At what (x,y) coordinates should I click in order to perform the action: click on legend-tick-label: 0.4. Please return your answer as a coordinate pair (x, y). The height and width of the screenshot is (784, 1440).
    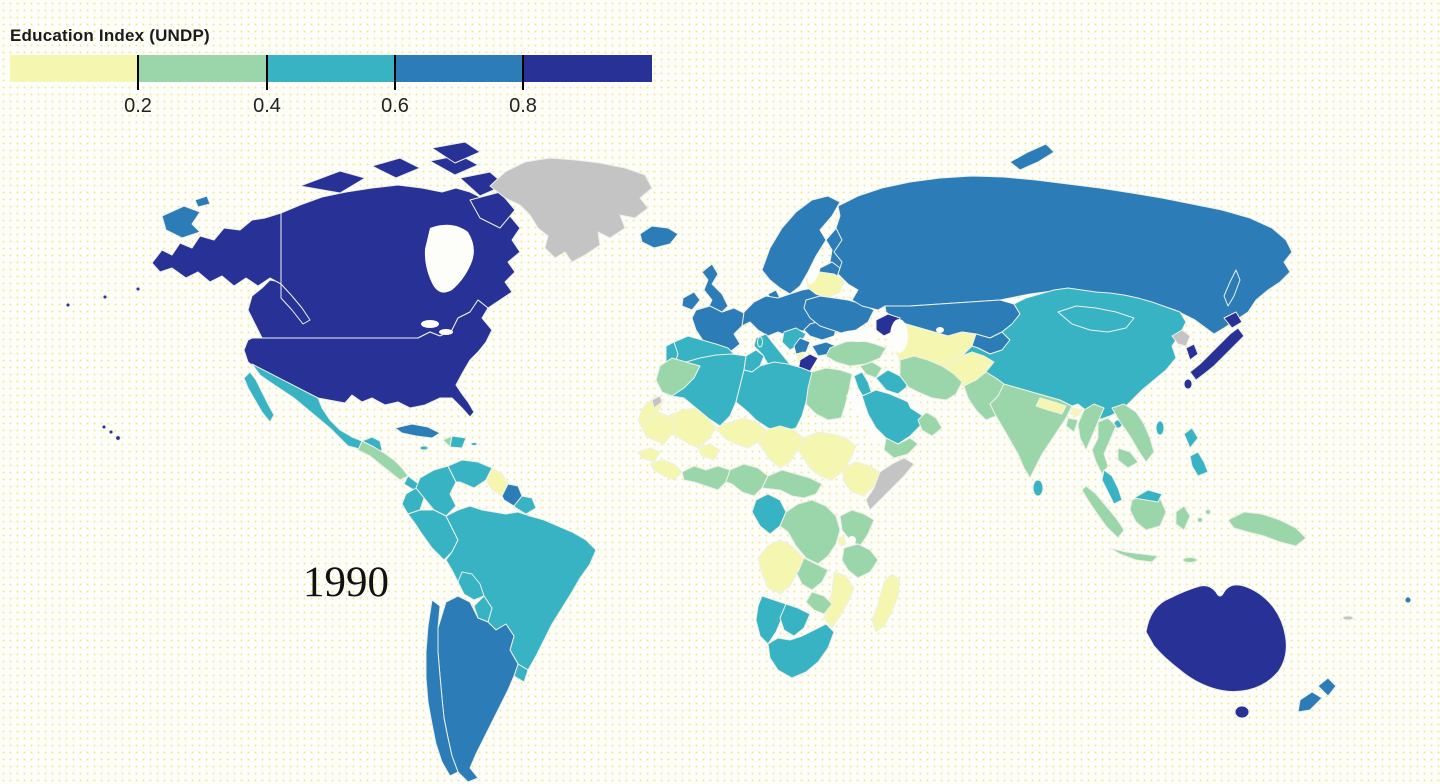
    Looking at the image, I should click on (267, 106).